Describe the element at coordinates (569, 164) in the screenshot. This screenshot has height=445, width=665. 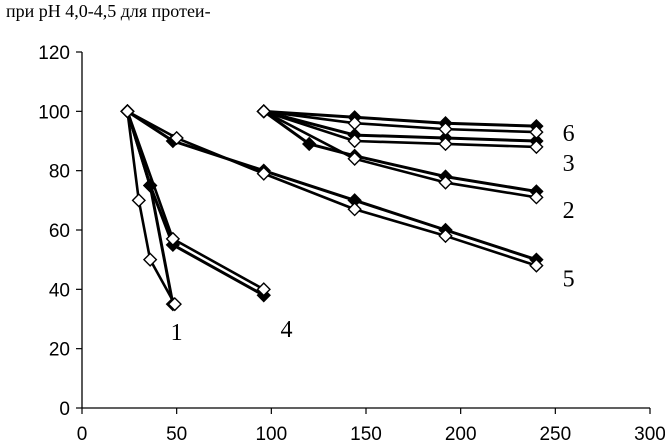
I see `curve-label-3: 3` at that location.